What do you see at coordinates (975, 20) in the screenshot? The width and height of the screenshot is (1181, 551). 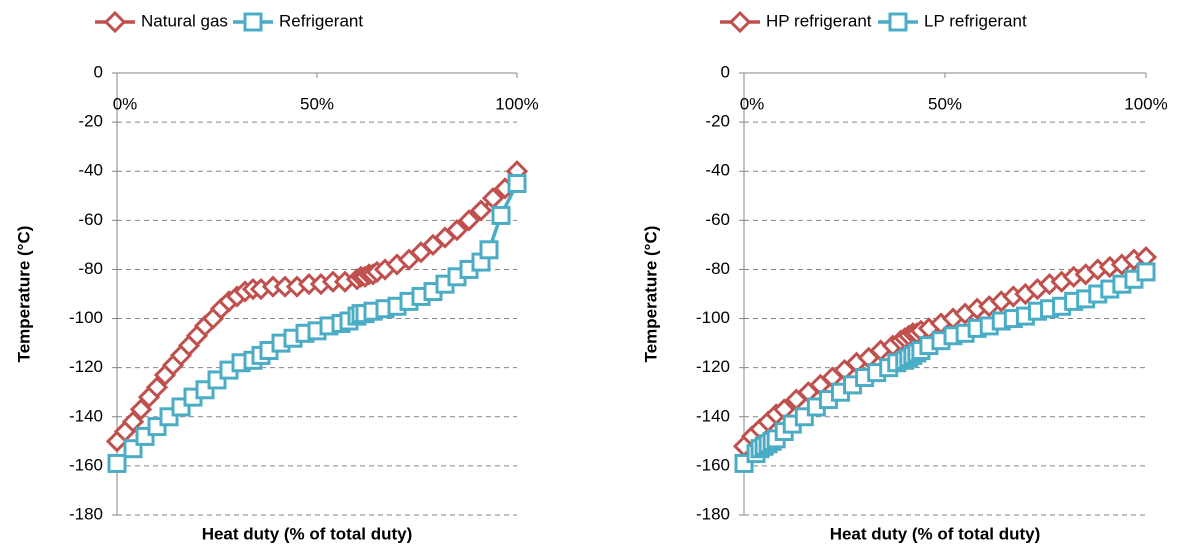 I see `legend-label: LP refrigerant` at bounding box center [975, 20].